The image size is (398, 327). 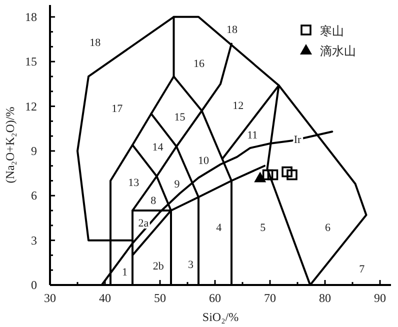 I want to click on y-tick-label: 9, so click(x=34, y=151).